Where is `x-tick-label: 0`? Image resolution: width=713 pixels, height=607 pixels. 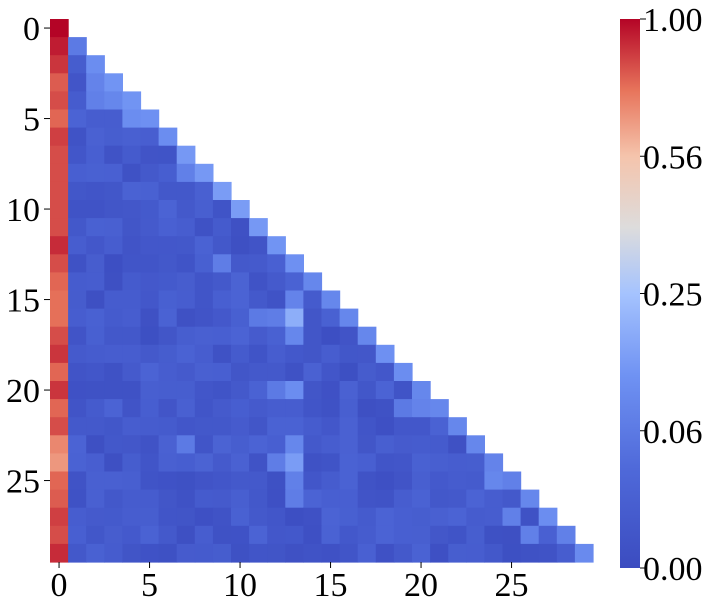 x-tick-label: 0 is located at coordinates (59, 585).